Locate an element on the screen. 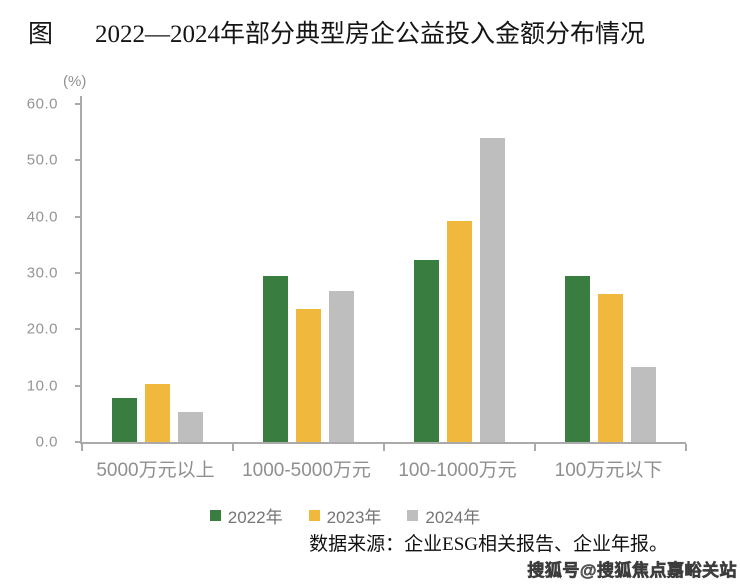 This screenshot has height=585, width=740. bar-group-c4 is located at coordinates (610, 273).